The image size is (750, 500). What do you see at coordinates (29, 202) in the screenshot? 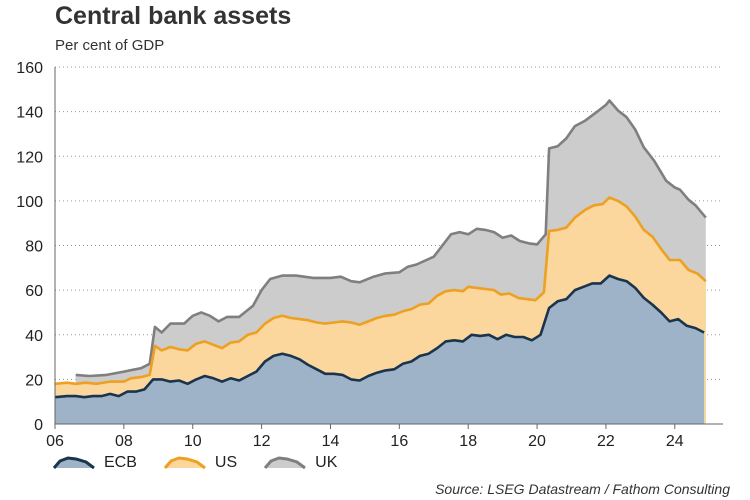
I see `y-tick-label-100: 100` at bounding box center [29, 202].